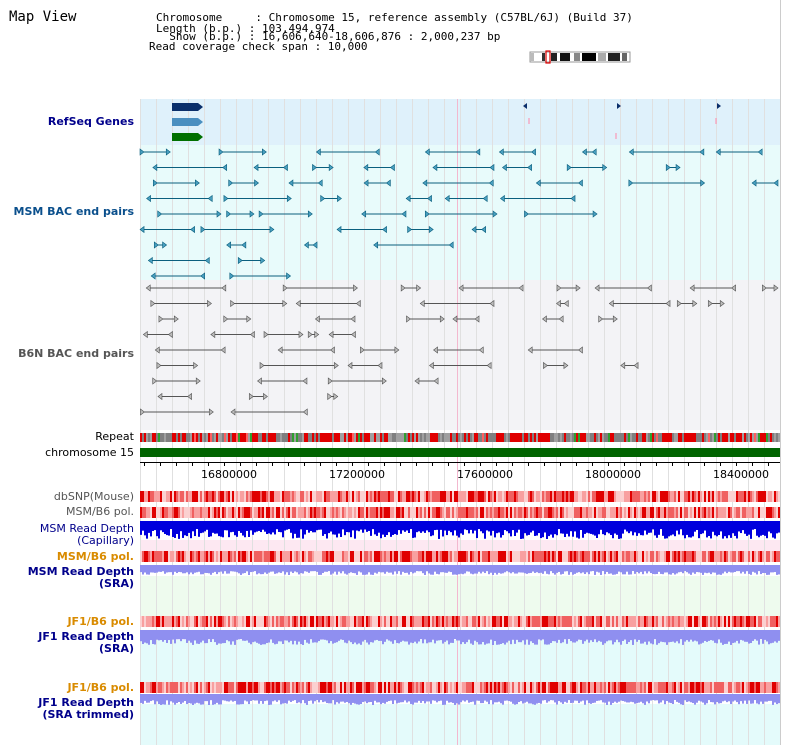 The image size is (800, 745). Describe the element at coordinates (200, 137) in the screenshot. I see `refseq-legend-arrow` at that location.